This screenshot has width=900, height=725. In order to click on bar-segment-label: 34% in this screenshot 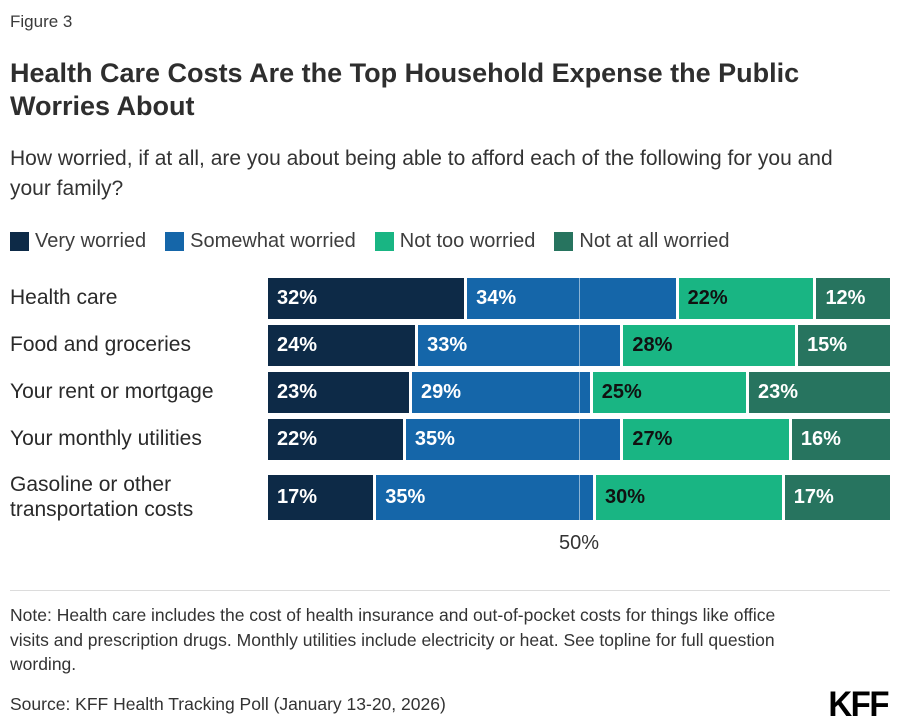, I will do `click(496, 297)`.